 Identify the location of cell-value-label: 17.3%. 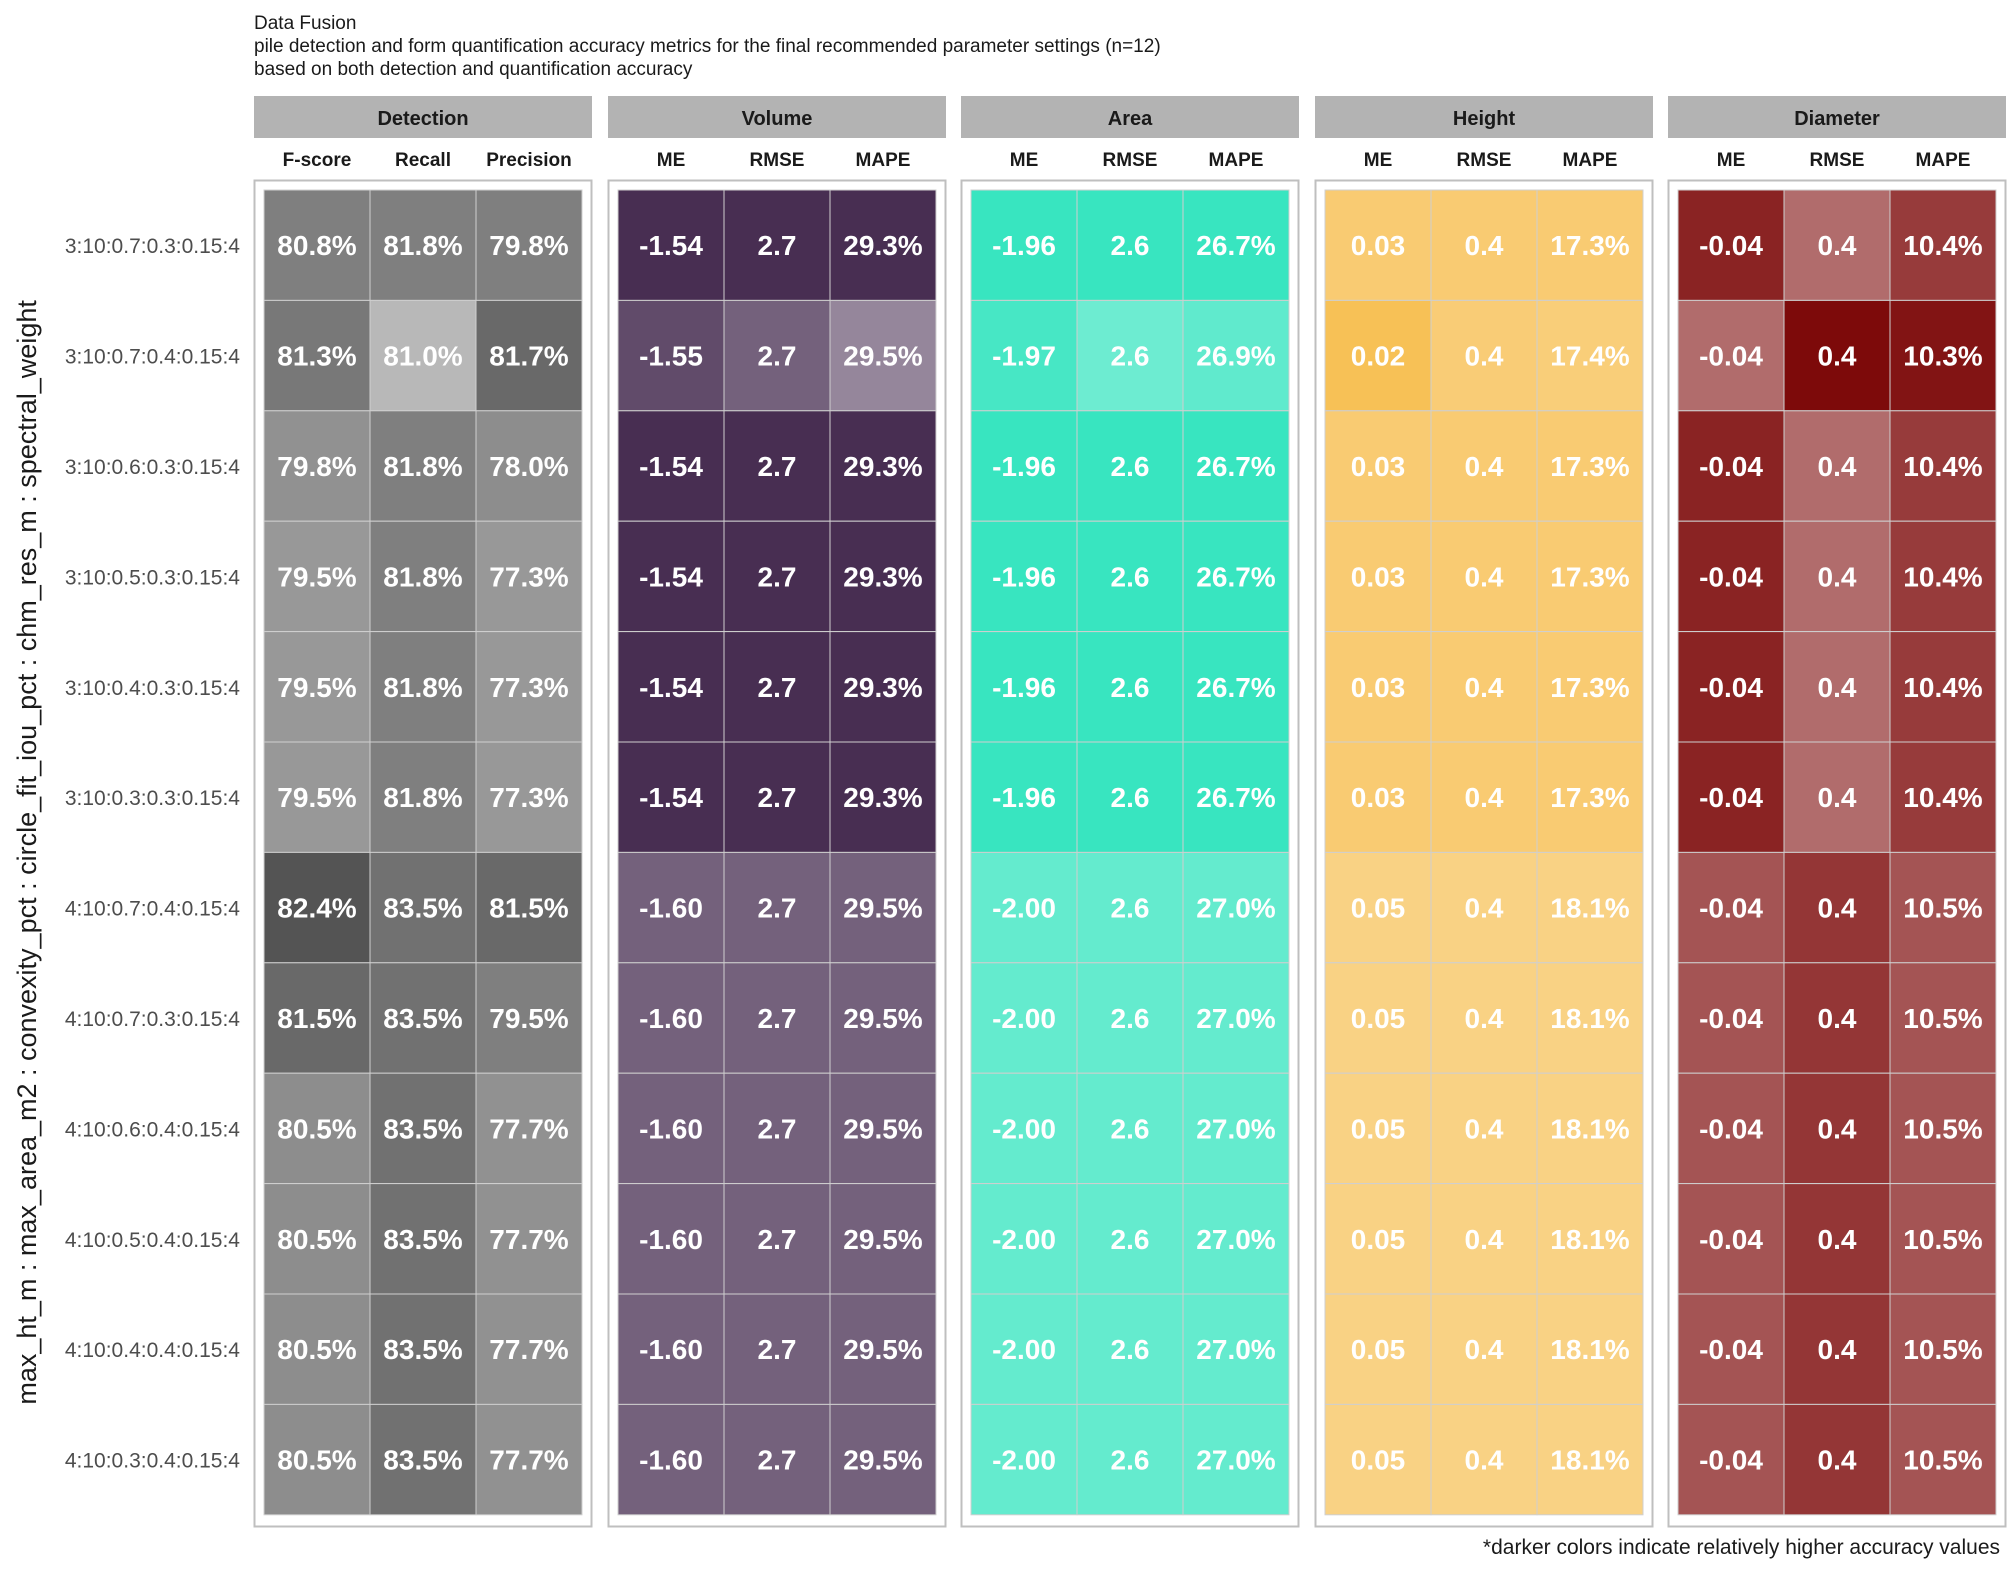
(1589, 466).